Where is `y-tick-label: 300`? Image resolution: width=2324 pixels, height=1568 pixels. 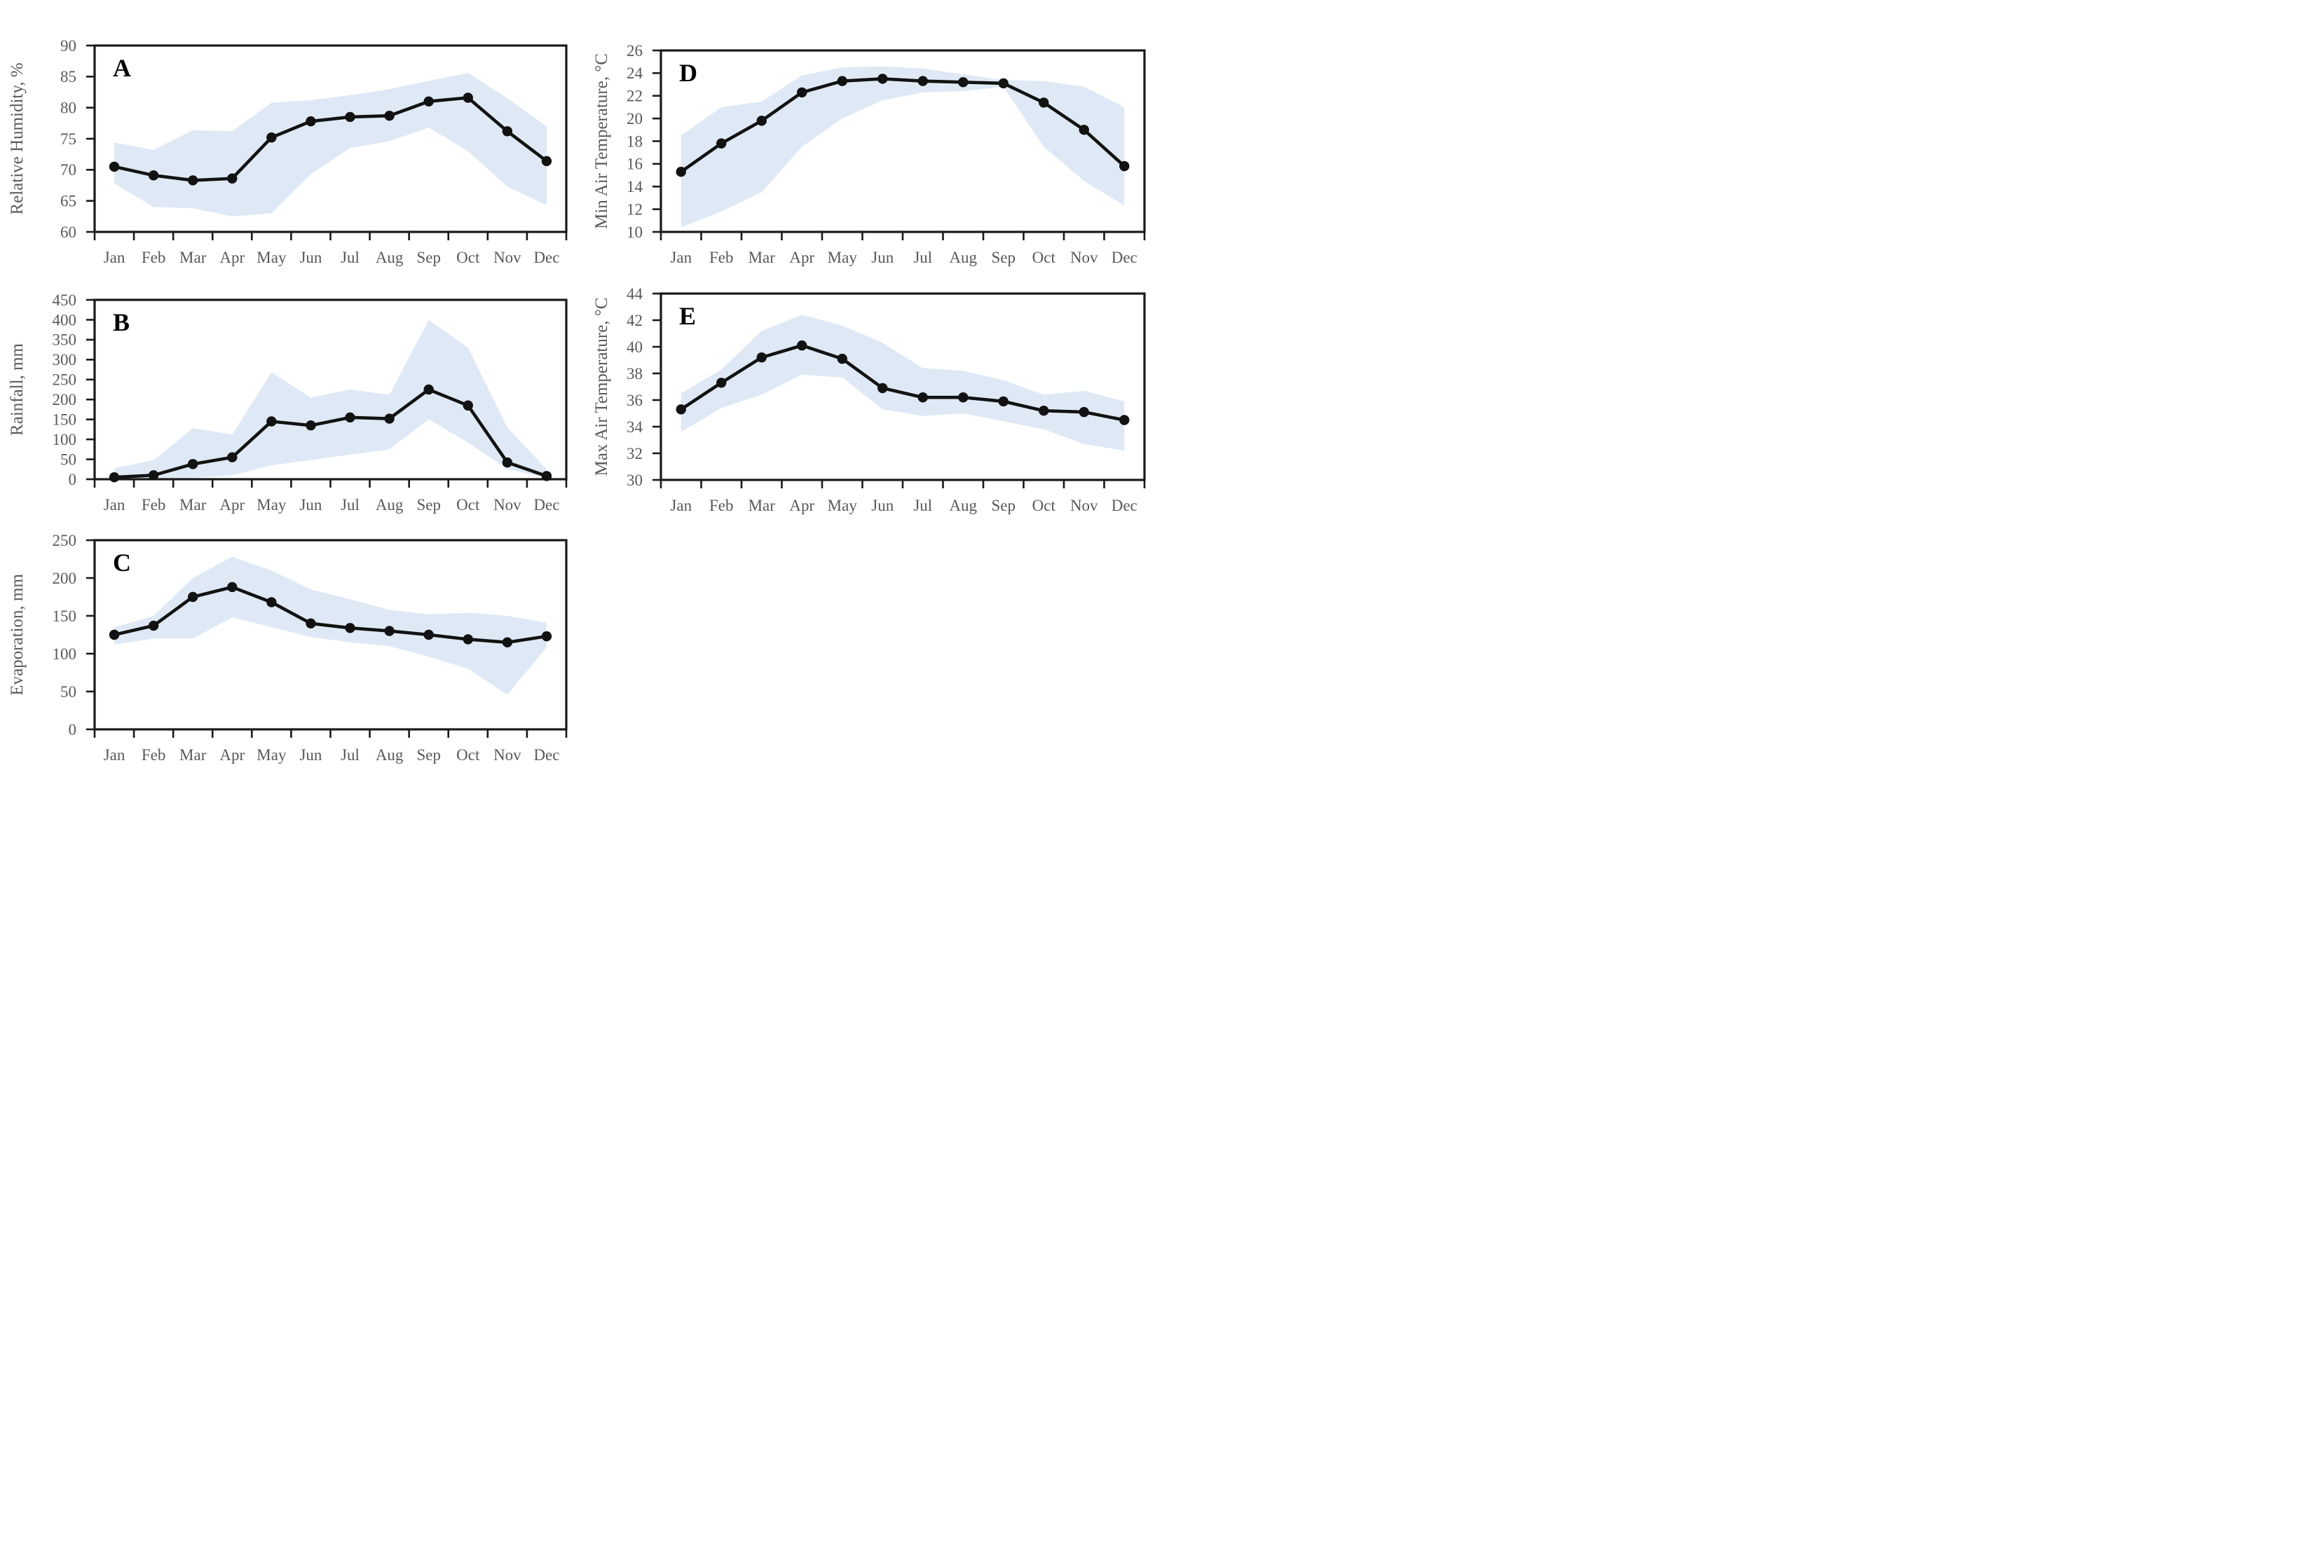 y-tick-label: 300 is located at coordinates (65, 360).